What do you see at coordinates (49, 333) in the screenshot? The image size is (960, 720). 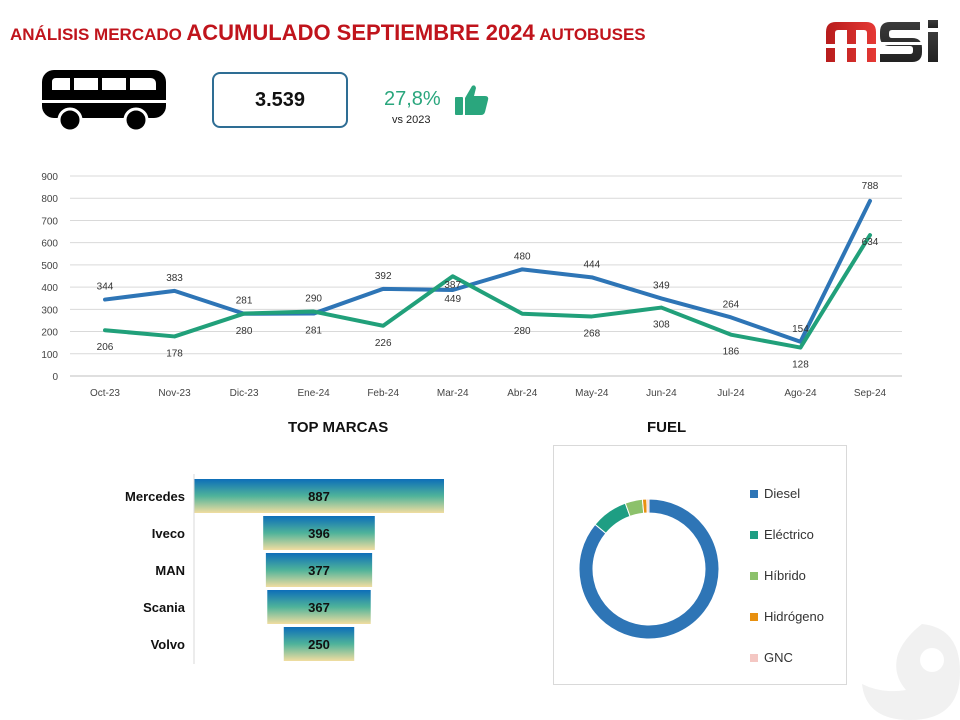 I see `y-tick-label: 200` at bounding box center [49, 333].